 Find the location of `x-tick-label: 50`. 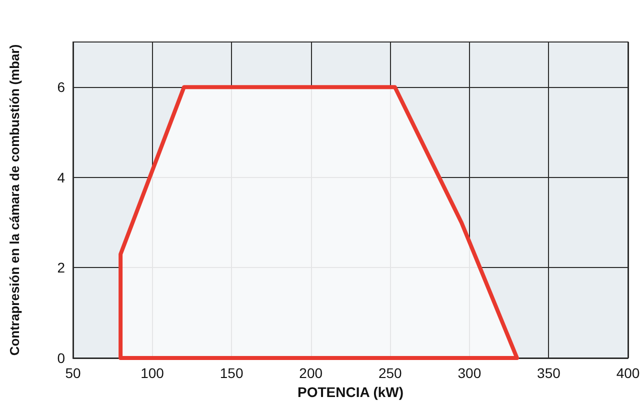

x-tick-label: 50 is located at coordinates (73, 373).